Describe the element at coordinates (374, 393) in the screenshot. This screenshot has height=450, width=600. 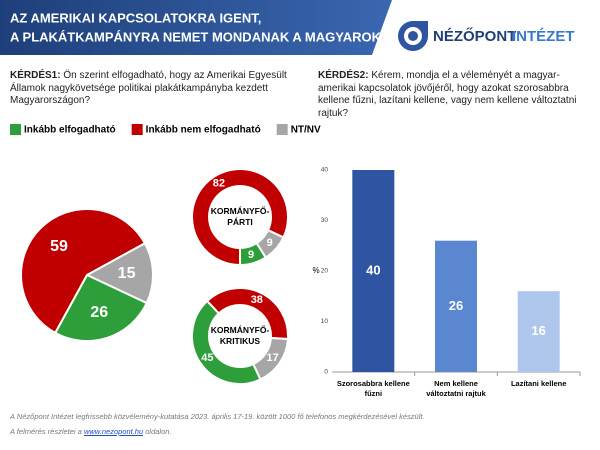
I see `x-tick-label: fűzni` at that location.